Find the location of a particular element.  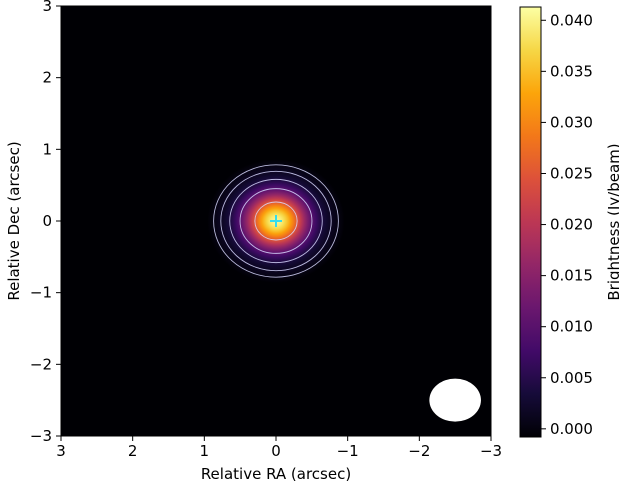

colorbar-tick-label: 0.010 is located at coordinates (571, 327).